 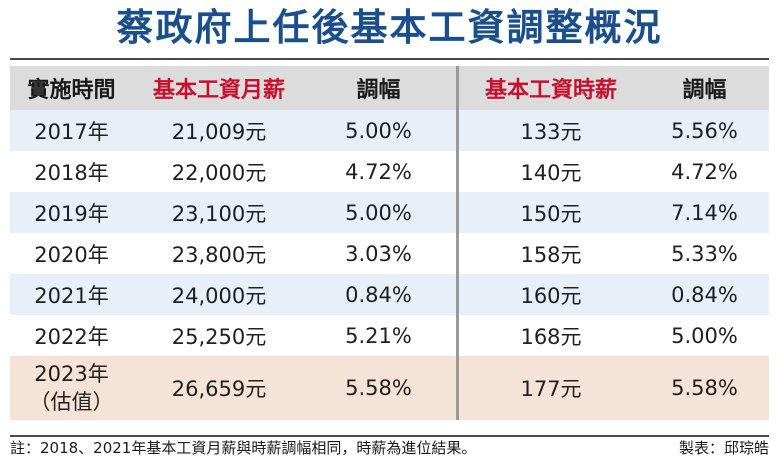 What do you see at coordinates (378, 90) in the screenshot?
I see `header-monthly-rate: 調幅` at bounding box center [378, 90].